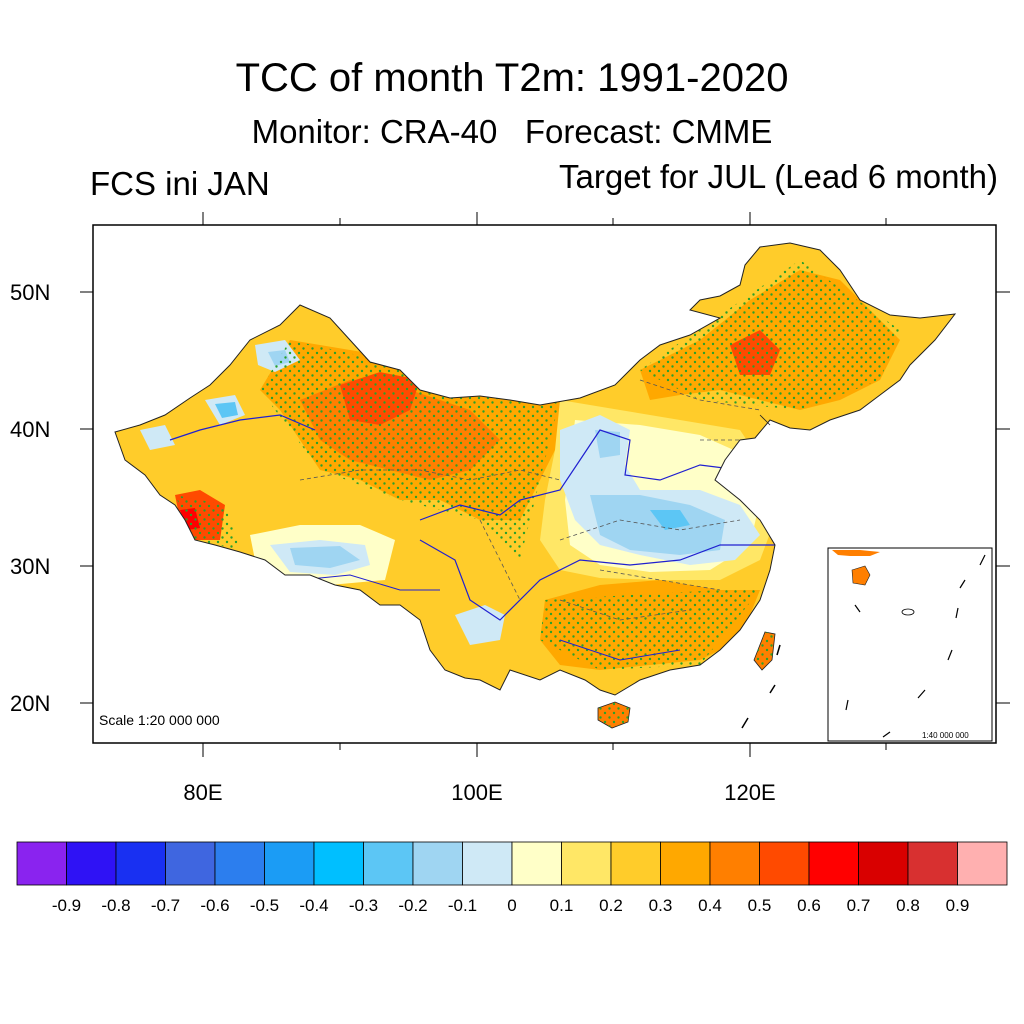 The height and width of the screenshot is (1024, 1024). Describe the element at coordinates (66, 905) in the screenshot. I see `colorbar-tick-label: -0.9` at that location.